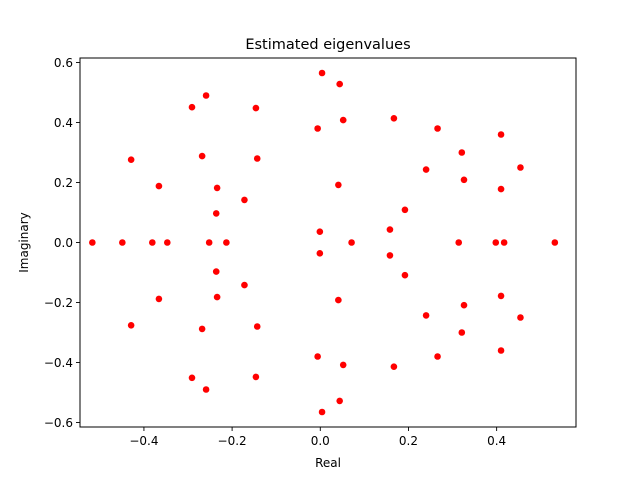  I want to click on x-tick-label: −0.2, so click(232, 441).